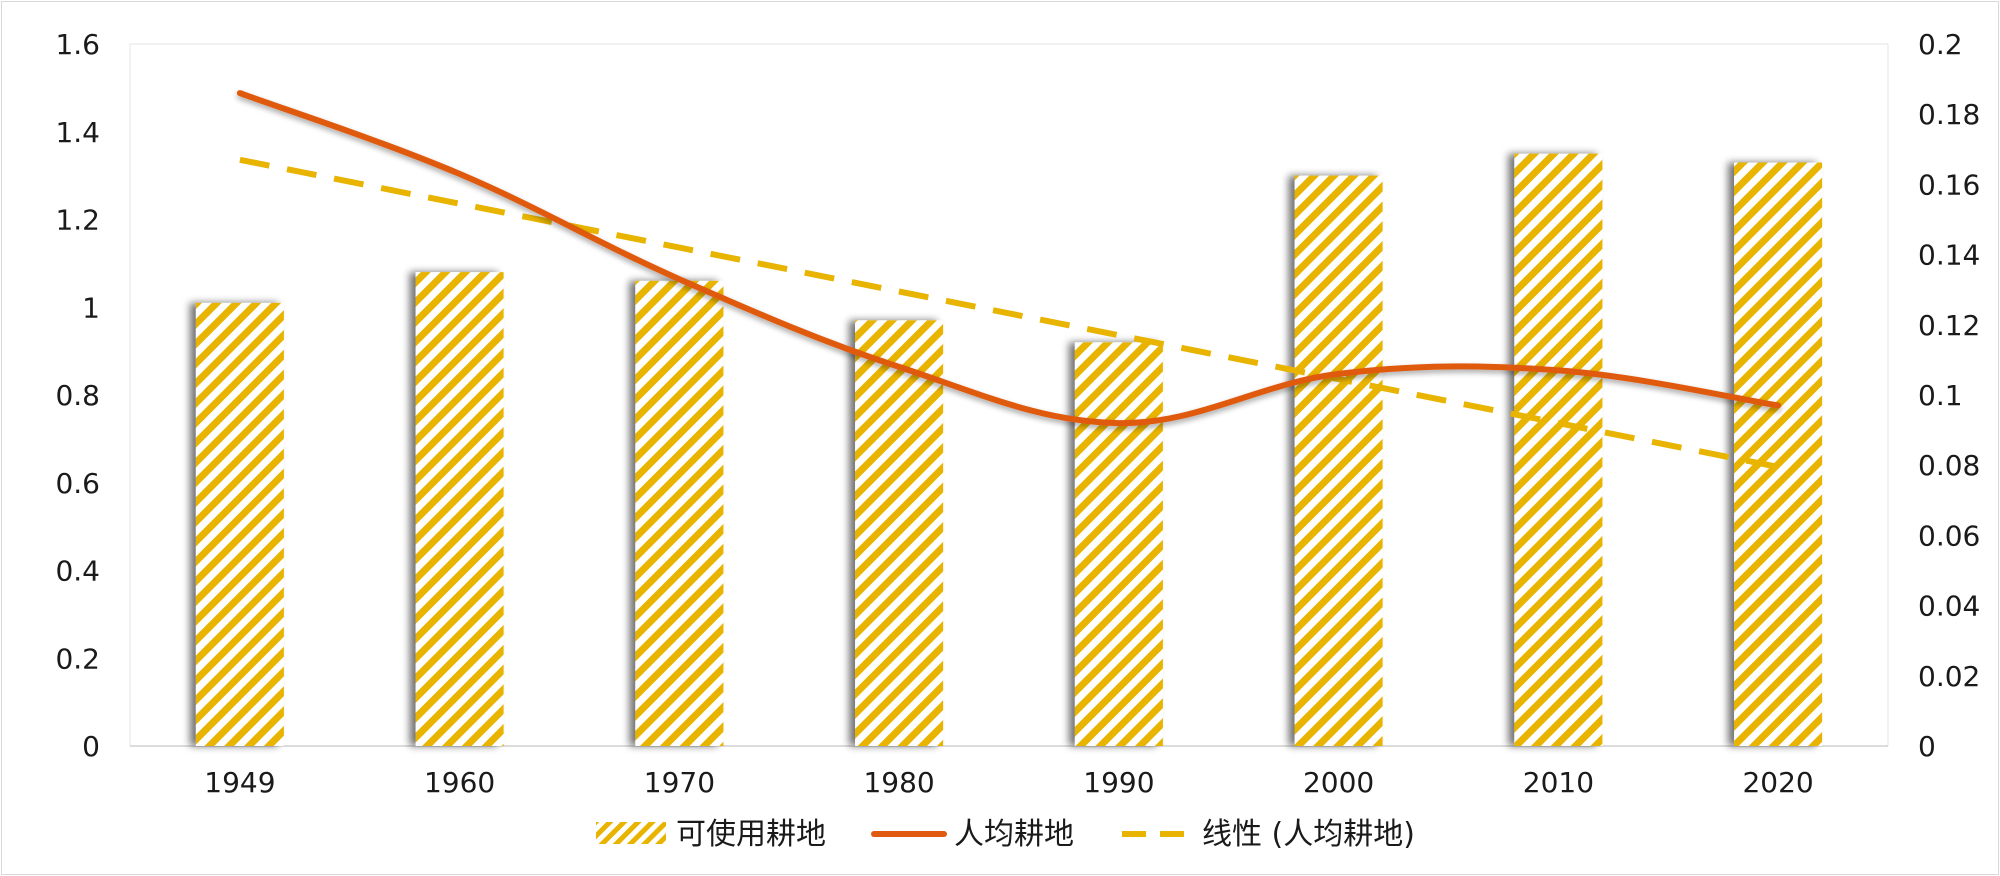 The width and height of the screenshot is (2000, 876). Describe the element at coordinates (1949, 606) in the screenshot. I see `right-tick-label: 0.04` at that location.